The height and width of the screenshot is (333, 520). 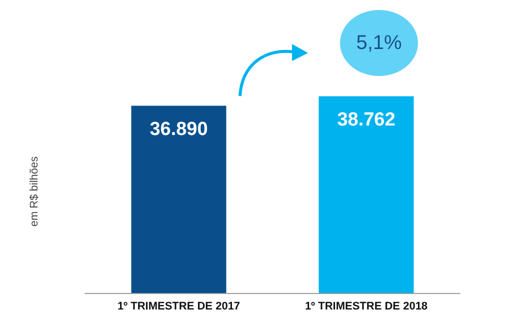 What do you see at coordinates (379, 43) in the screenshot?
I see `circle-badge: 5,1%` at bounding box center [379, 43].